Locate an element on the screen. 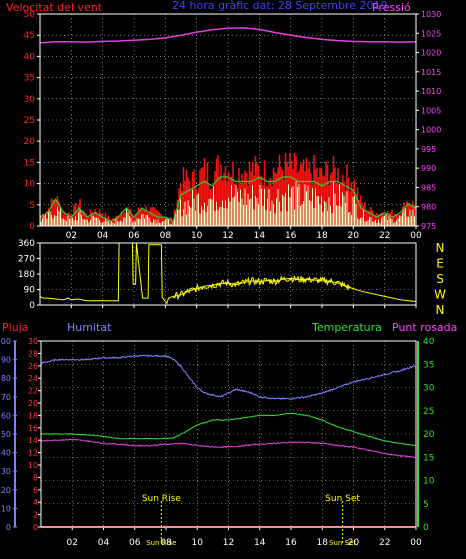 This screenshot has width=466, height=559. bot-ytick-left1-label: 60 is located at coordinates (6, 415).